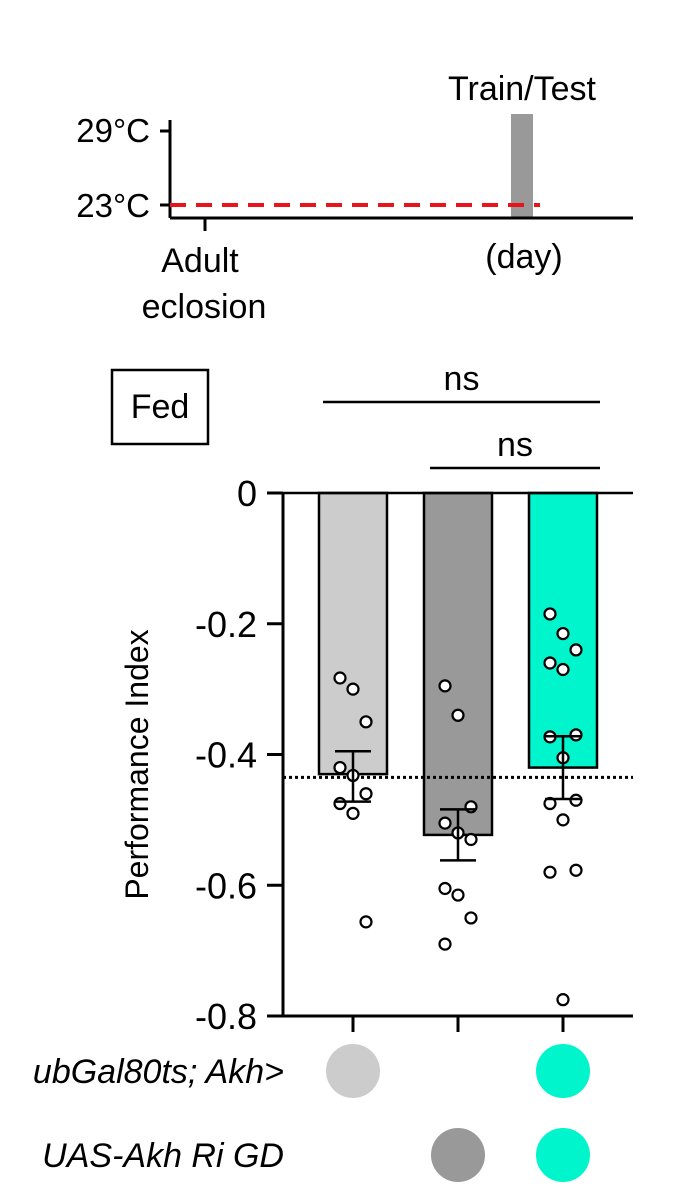 Image resolution: width=674 pixels, height=1199 pixels. What do you see at coordinates (522, 89) in the screenshot?
I see `train-test-label: Train/Test` at bounding box center [522, 89].